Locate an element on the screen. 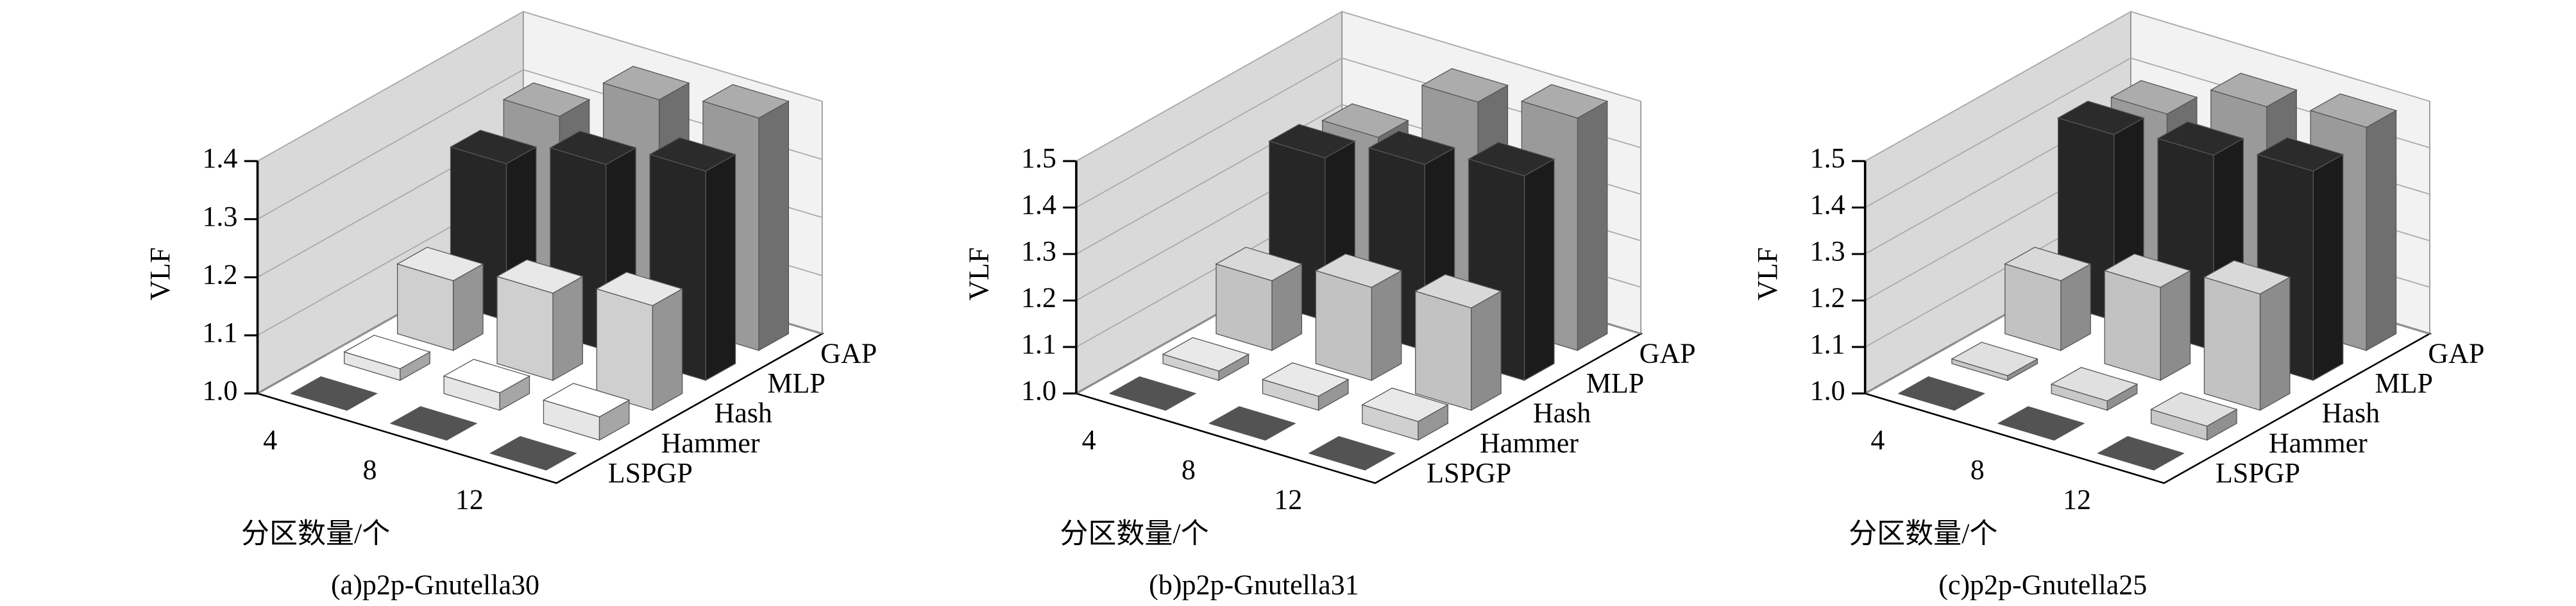 This screenshot has height=606, width=2576. series-label: Hash is located at coordinates (743, 414).